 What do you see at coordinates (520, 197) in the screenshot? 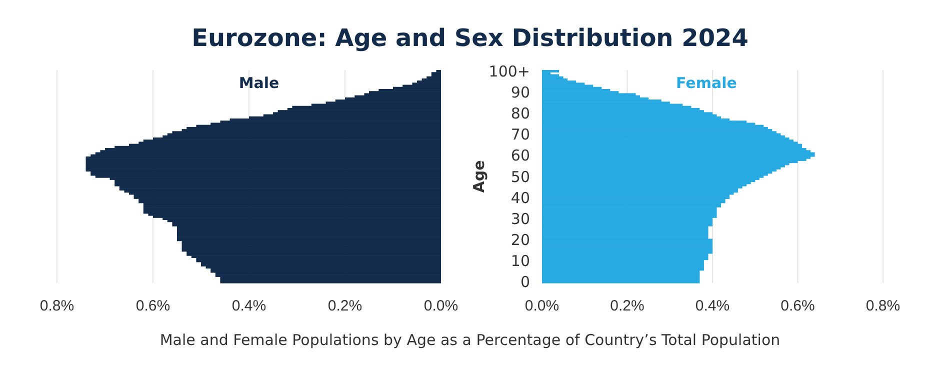
I see `y-tick-label: 40` at bounding box center [520, 197].